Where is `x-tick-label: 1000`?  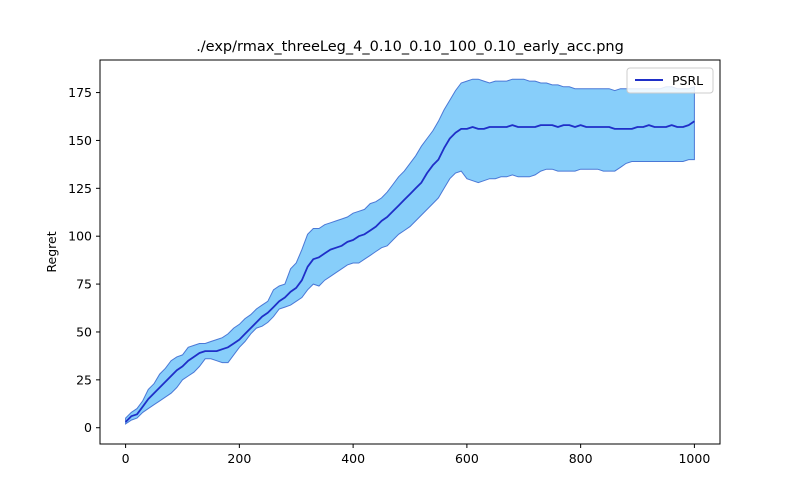
x-tick-label: 1000 is located at coordinates (694, 458).